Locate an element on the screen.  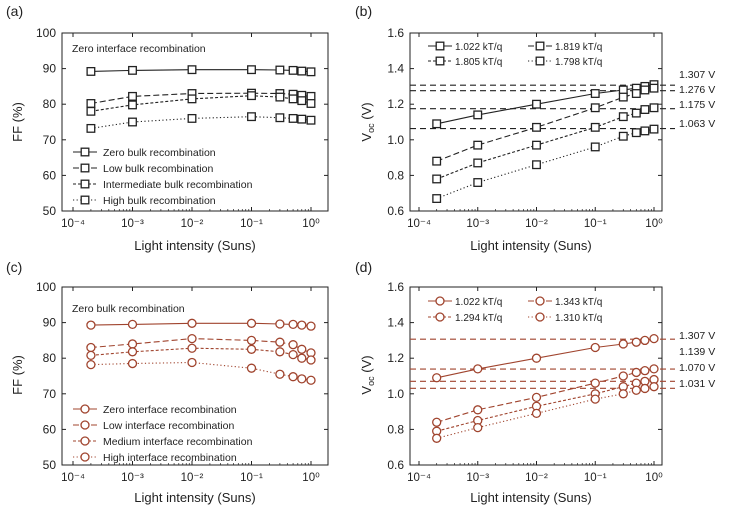
panel-d-yticks: 0.6 0.8 1.0 1.2 1.4 1.6 is located at coordinates (395, 376).